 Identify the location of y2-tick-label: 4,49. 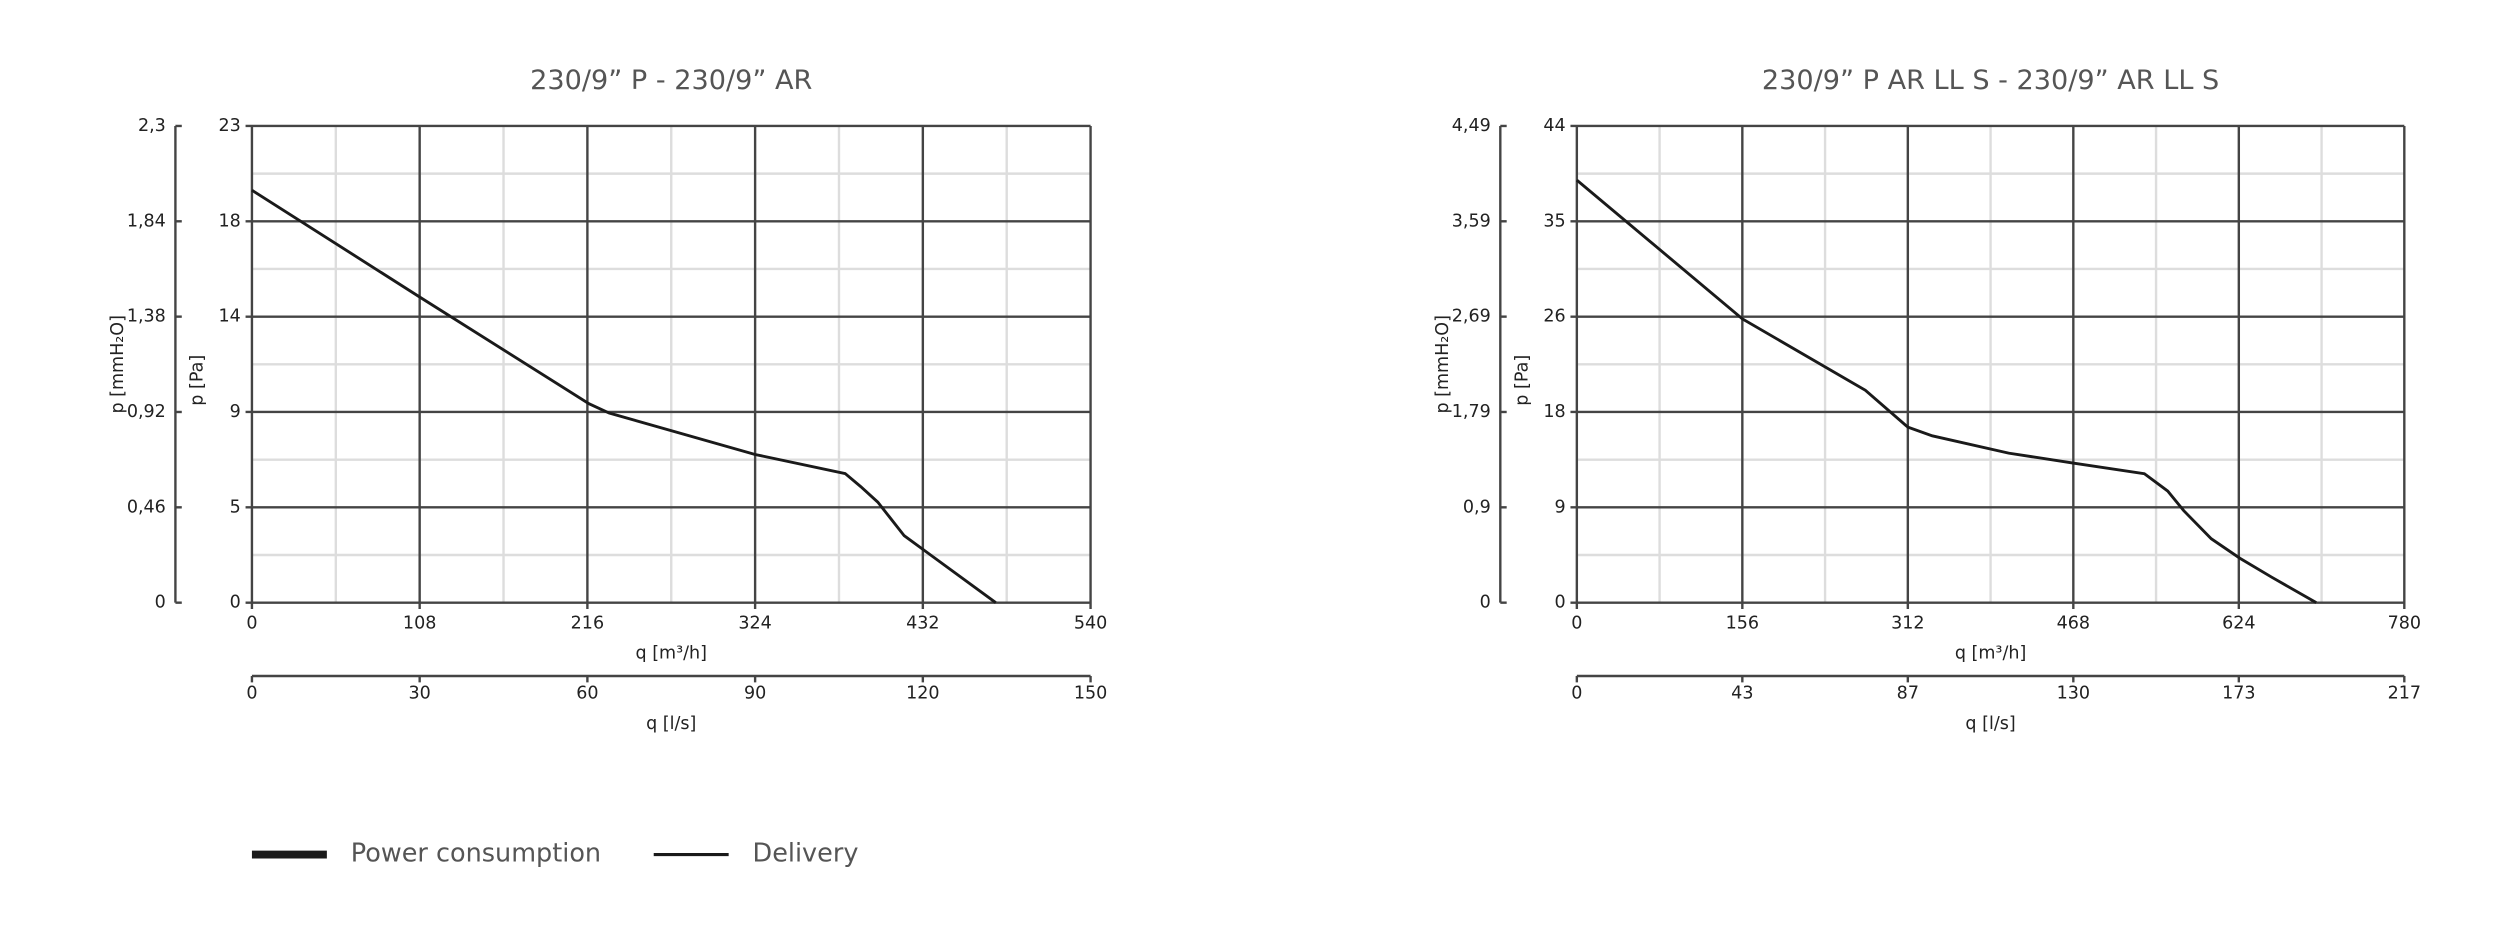
(1471, 126).